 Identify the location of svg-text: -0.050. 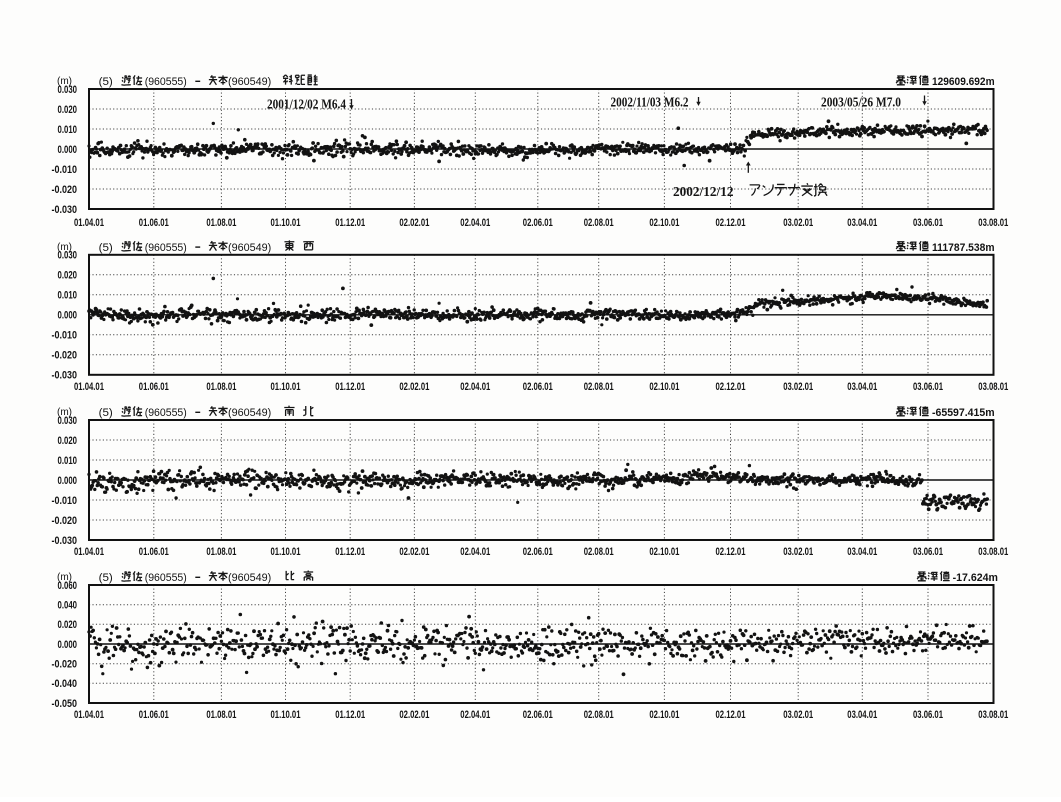
(65, 704).